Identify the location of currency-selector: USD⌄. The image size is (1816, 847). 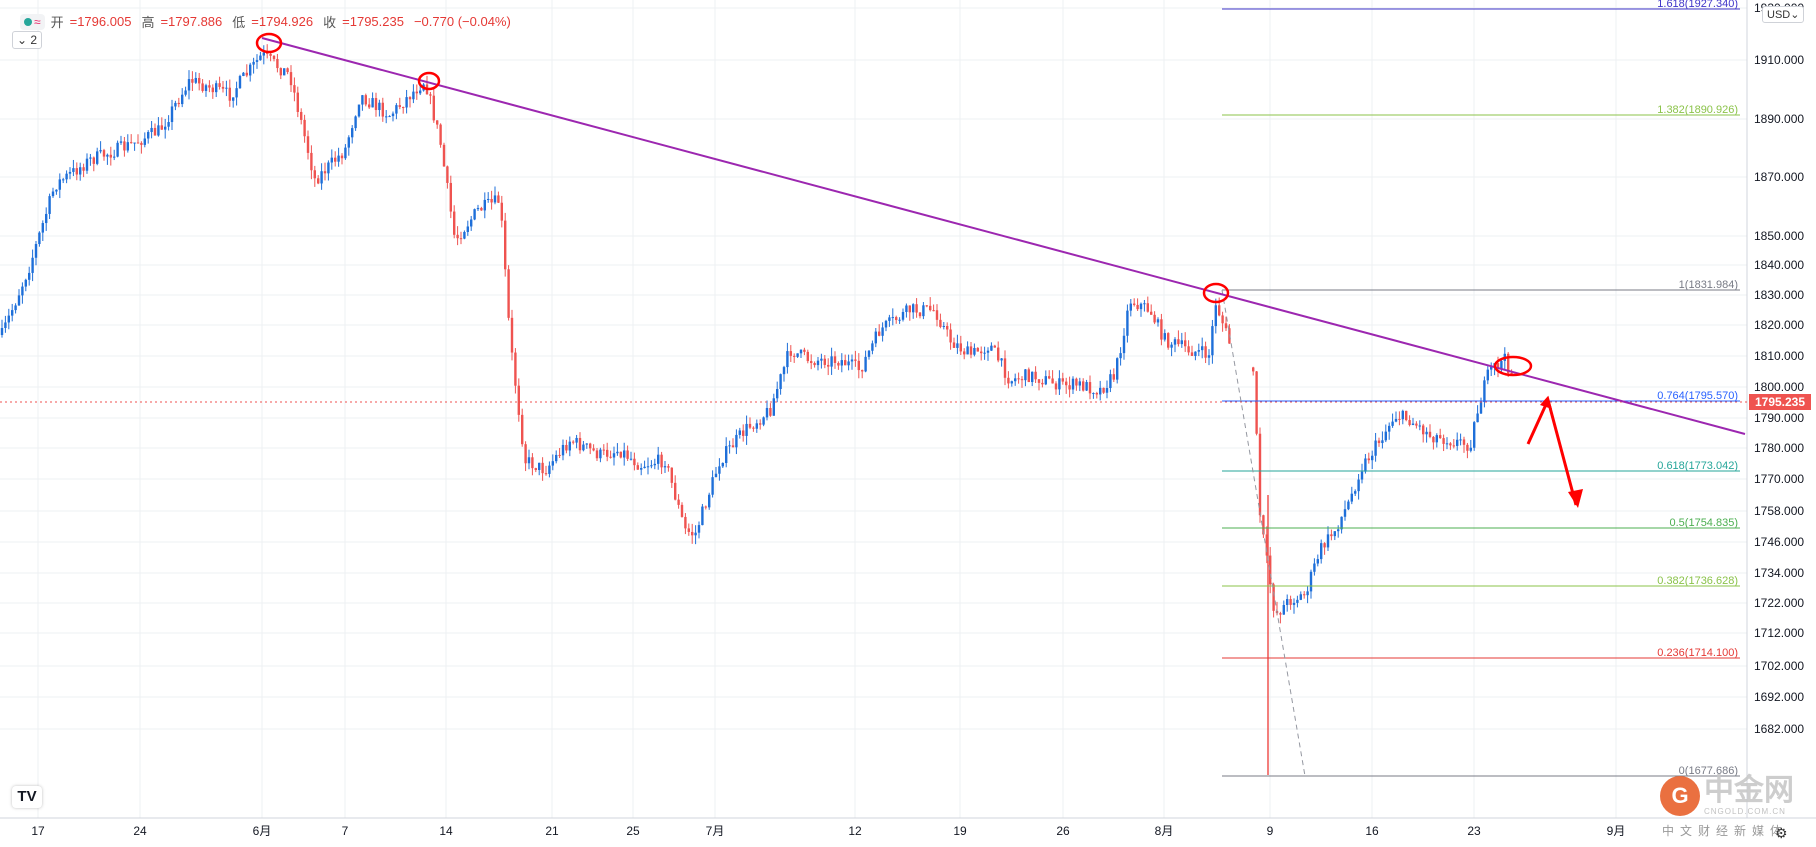
(1783, 14).